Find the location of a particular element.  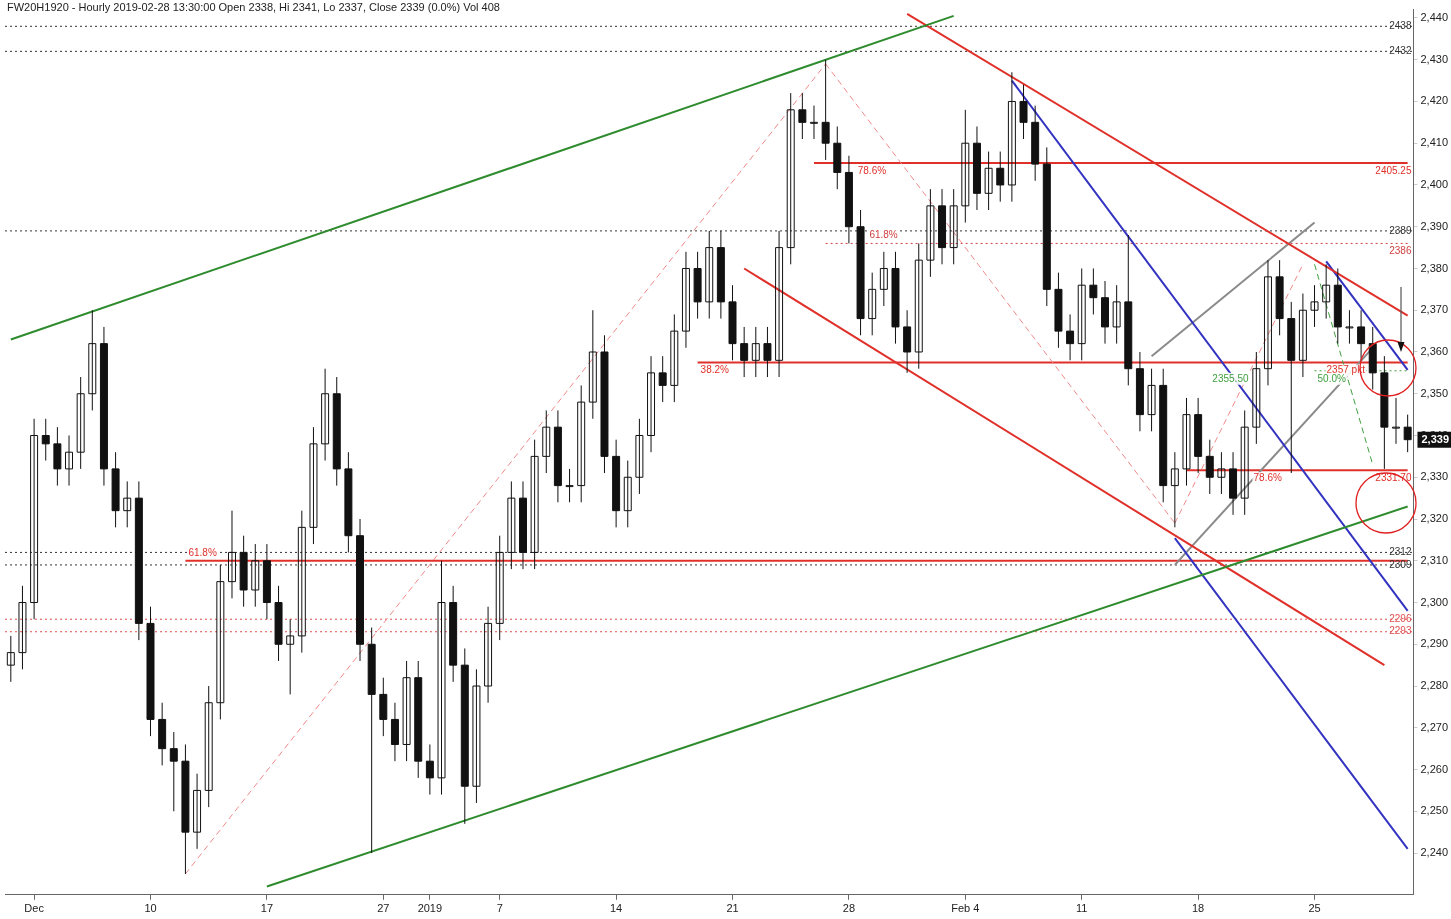

y-tick-label: 2,430 is located at coordinates (1434, 58).